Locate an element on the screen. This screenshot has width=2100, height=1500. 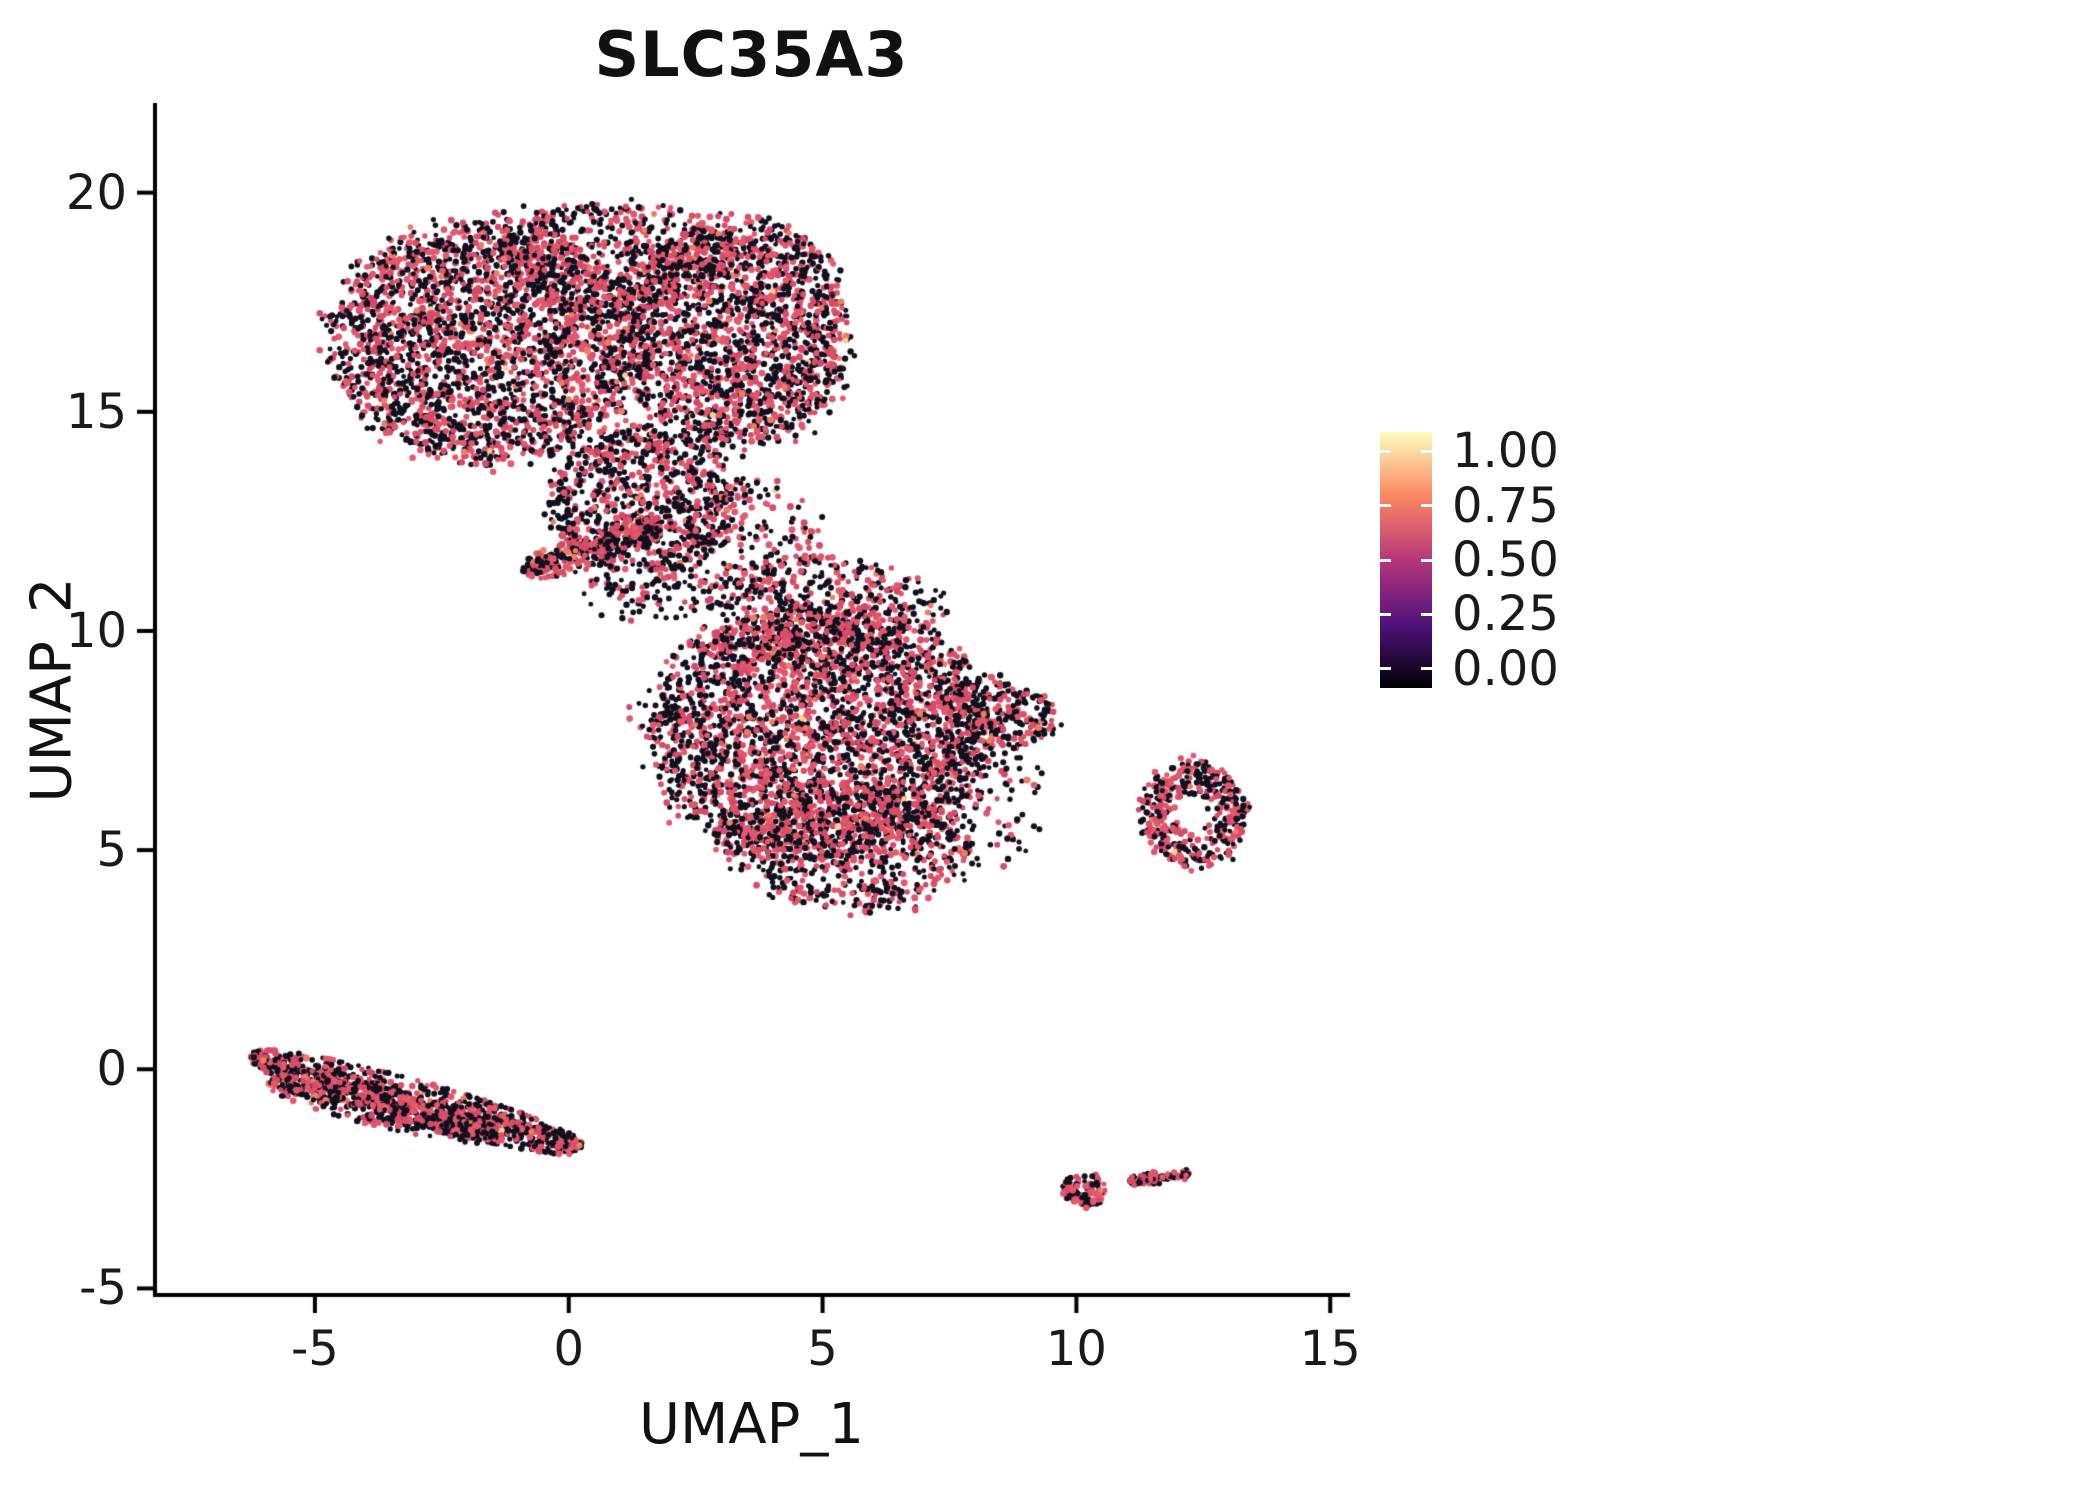
colorbar-label: 0.75 is located at coordinates (1505, 505).